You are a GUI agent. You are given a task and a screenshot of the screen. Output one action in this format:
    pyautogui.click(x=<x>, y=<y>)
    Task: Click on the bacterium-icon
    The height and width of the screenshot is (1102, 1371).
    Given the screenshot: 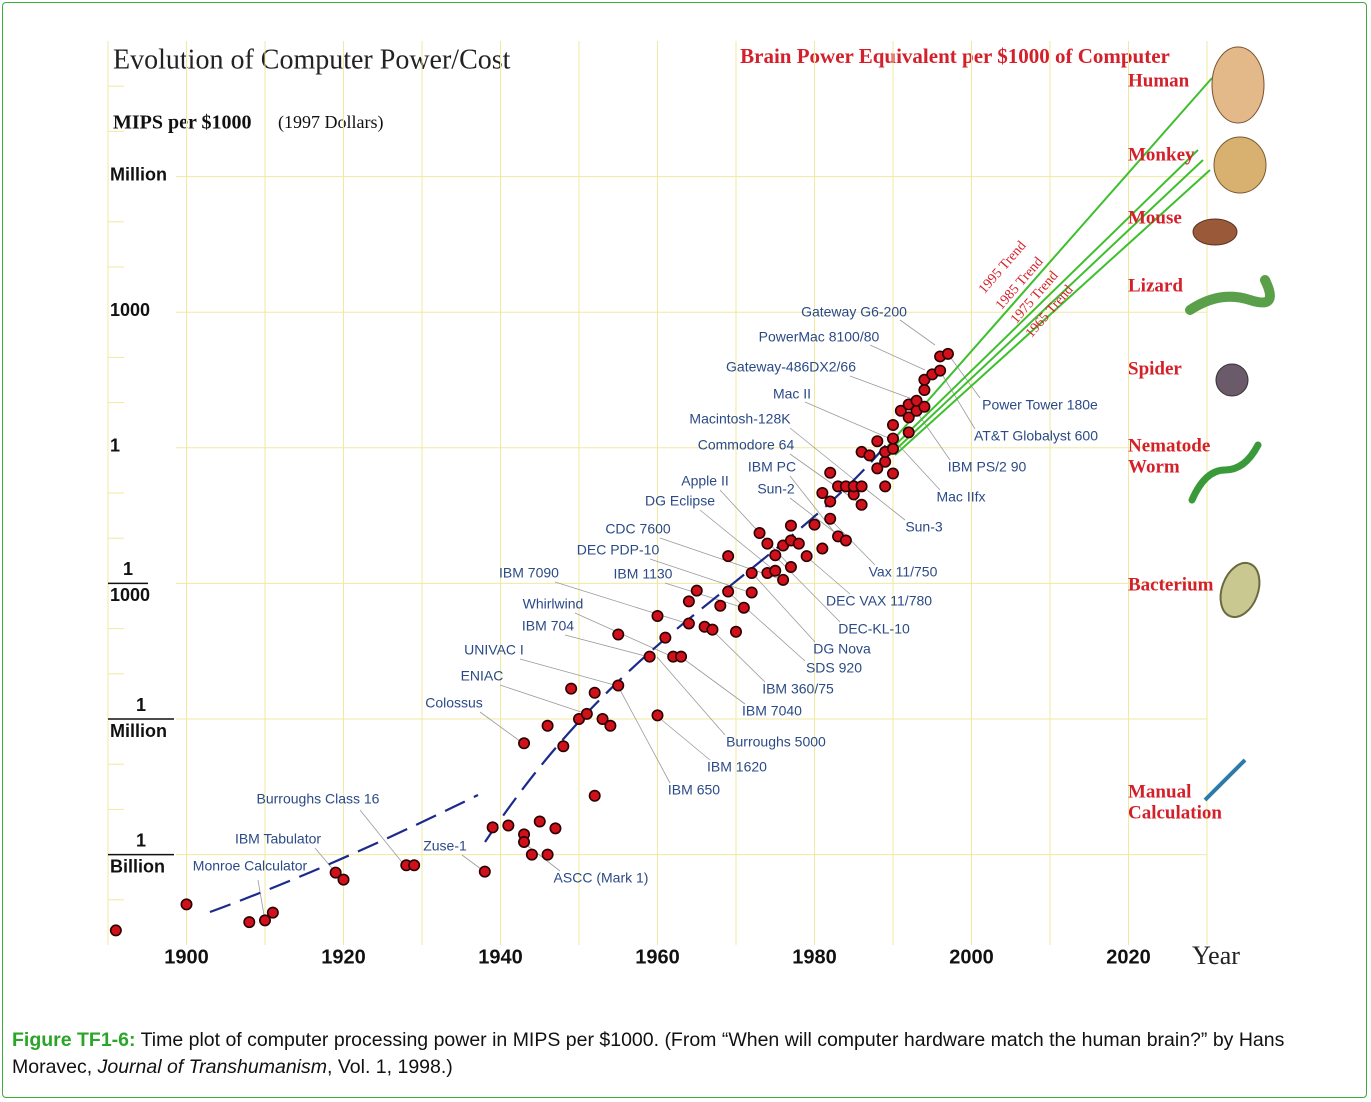 What is the action you would take?
    pyautogui.click(x=1240, y=590)
    